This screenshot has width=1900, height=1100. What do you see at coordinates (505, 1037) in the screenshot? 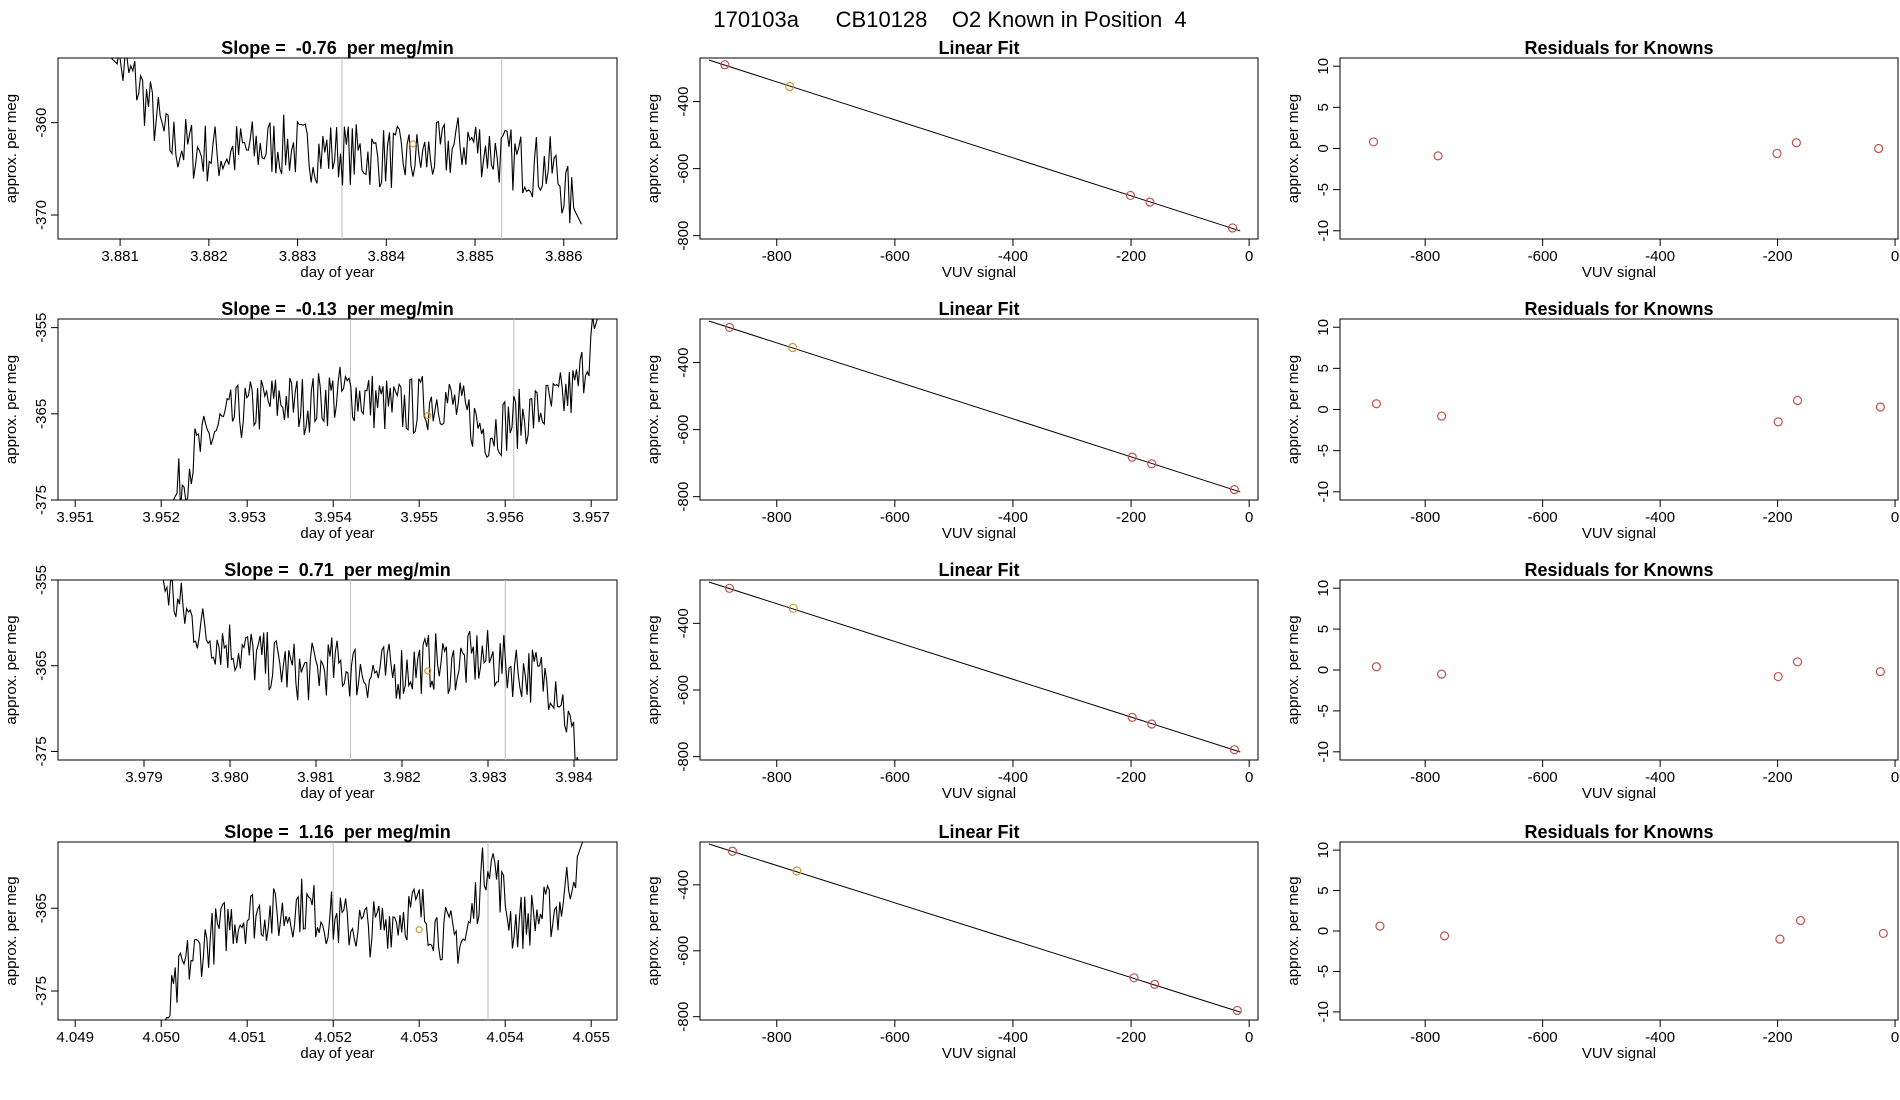
I see `x-tick-label: 4.054` at bounding box center [505, 1037].